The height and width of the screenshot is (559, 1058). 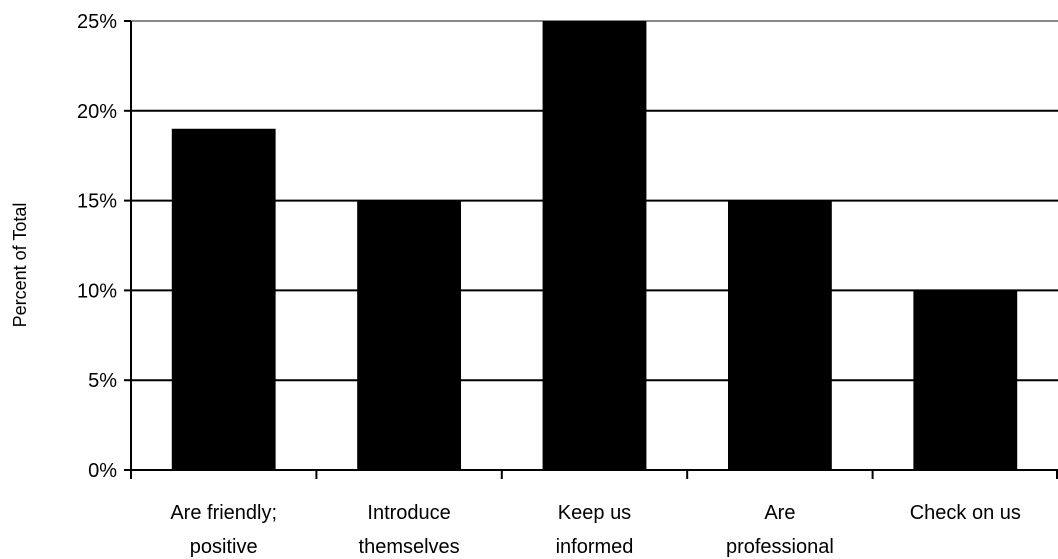 I want to click on x-category-label: Check on us, so click(x=965, y=513).